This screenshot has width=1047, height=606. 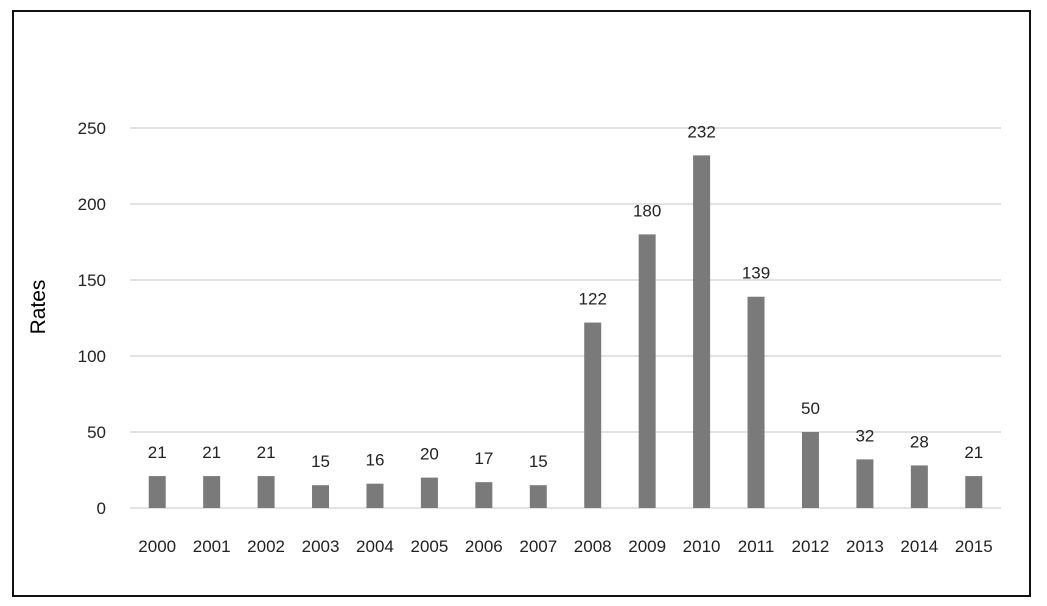 What do you see at coordinates (157, 546) in the screenshot?
I see `x-tick-label: 2000` at bounding box center [157, 546].